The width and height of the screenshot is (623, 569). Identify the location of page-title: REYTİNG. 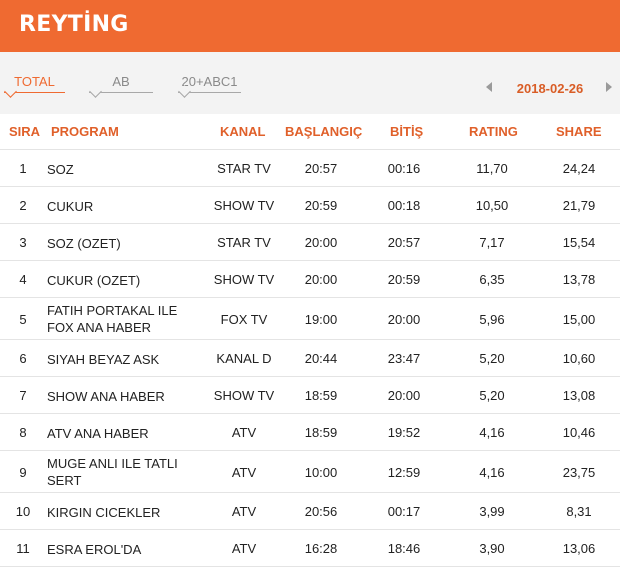
(74, 24).